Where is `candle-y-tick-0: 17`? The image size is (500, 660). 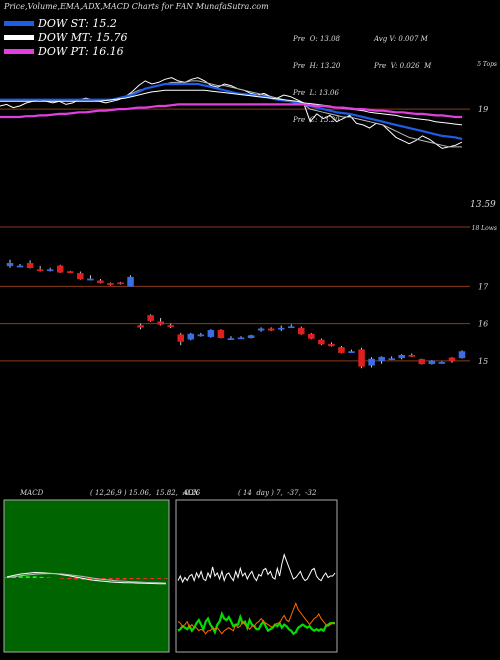
candle-y-tick-0: 17 is located at coordinates (483, 286).